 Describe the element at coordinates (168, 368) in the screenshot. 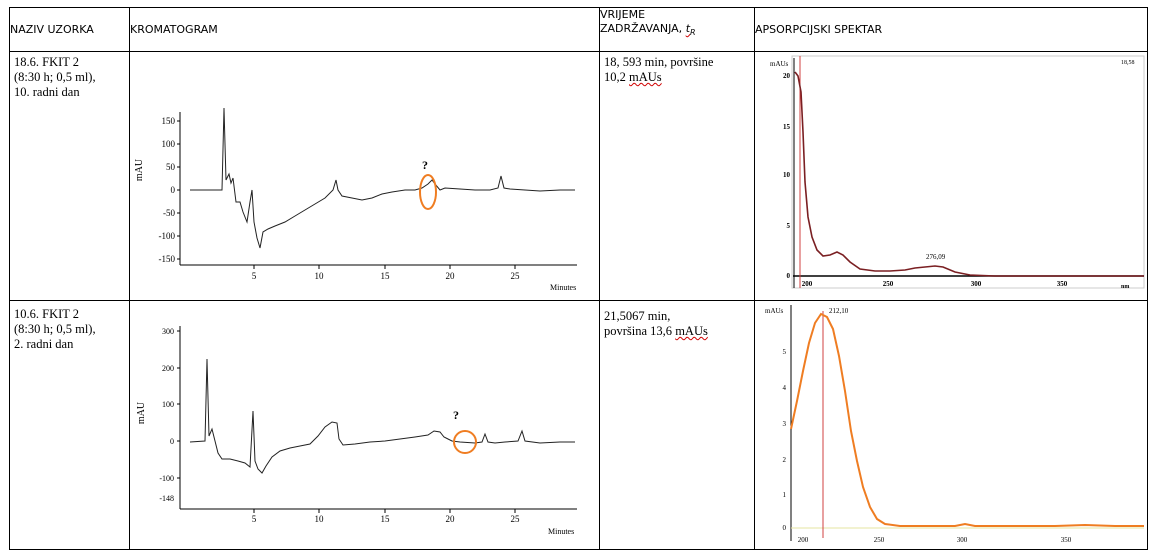

I see `y-tick-label: 200` at that location.